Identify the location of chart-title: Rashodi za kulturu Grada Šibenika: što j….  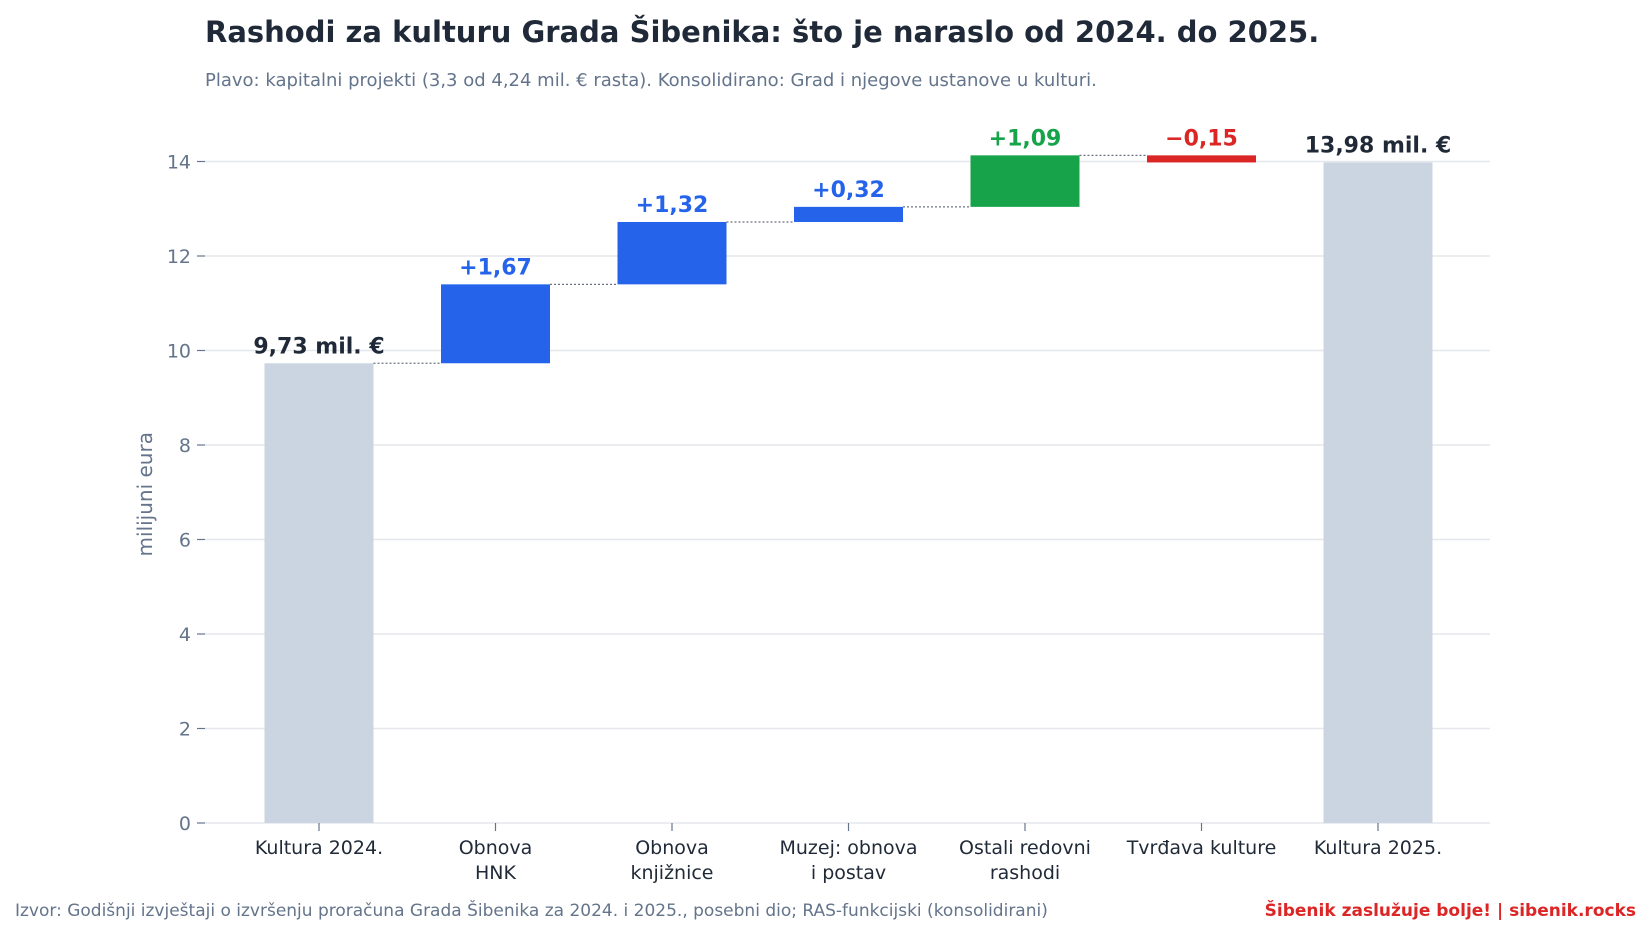
(762, 32).